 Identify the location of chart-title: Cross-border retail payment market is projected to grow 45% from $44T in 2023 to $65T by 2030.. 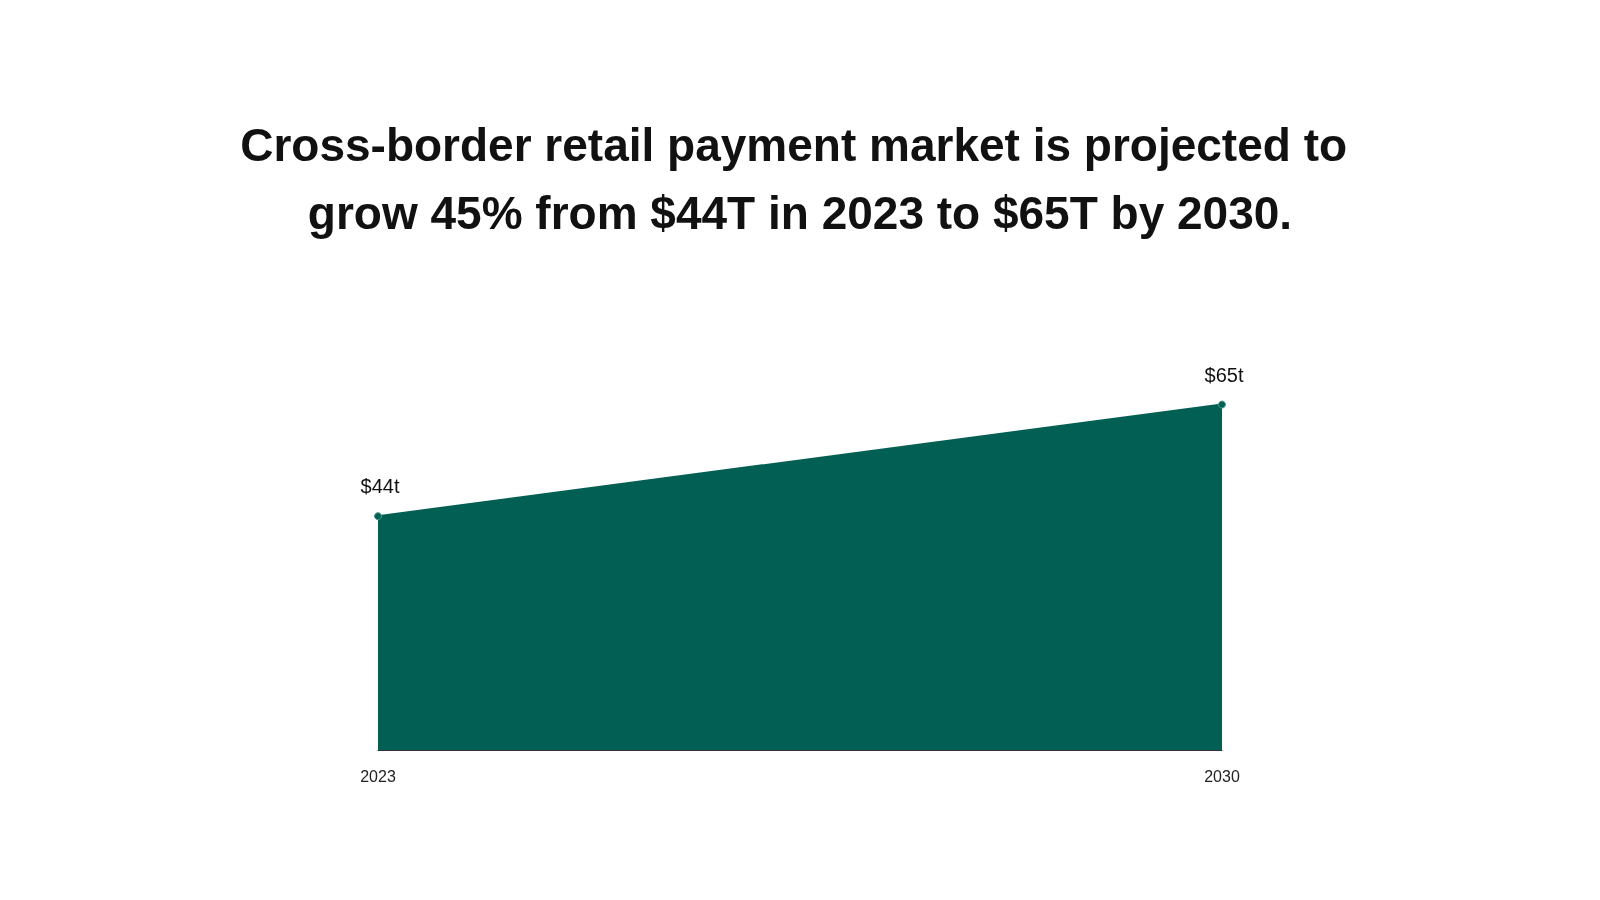
(800, 179).